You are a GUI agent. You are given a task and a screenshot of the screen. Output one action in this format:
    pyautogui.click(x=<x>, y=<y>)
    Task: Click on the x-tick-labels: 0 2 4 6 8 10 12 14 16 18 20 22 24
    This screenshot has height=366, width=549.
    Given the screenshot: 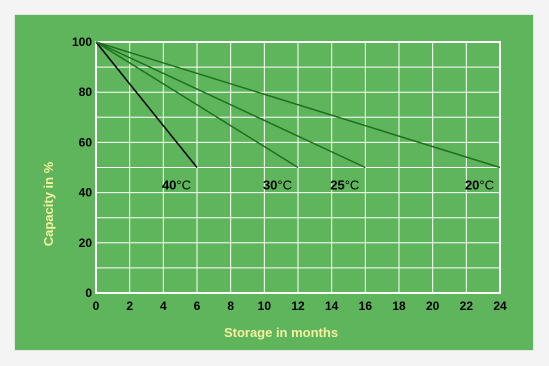 What is the action you would take?
    pyautogui.click(x=300, y=306)
    